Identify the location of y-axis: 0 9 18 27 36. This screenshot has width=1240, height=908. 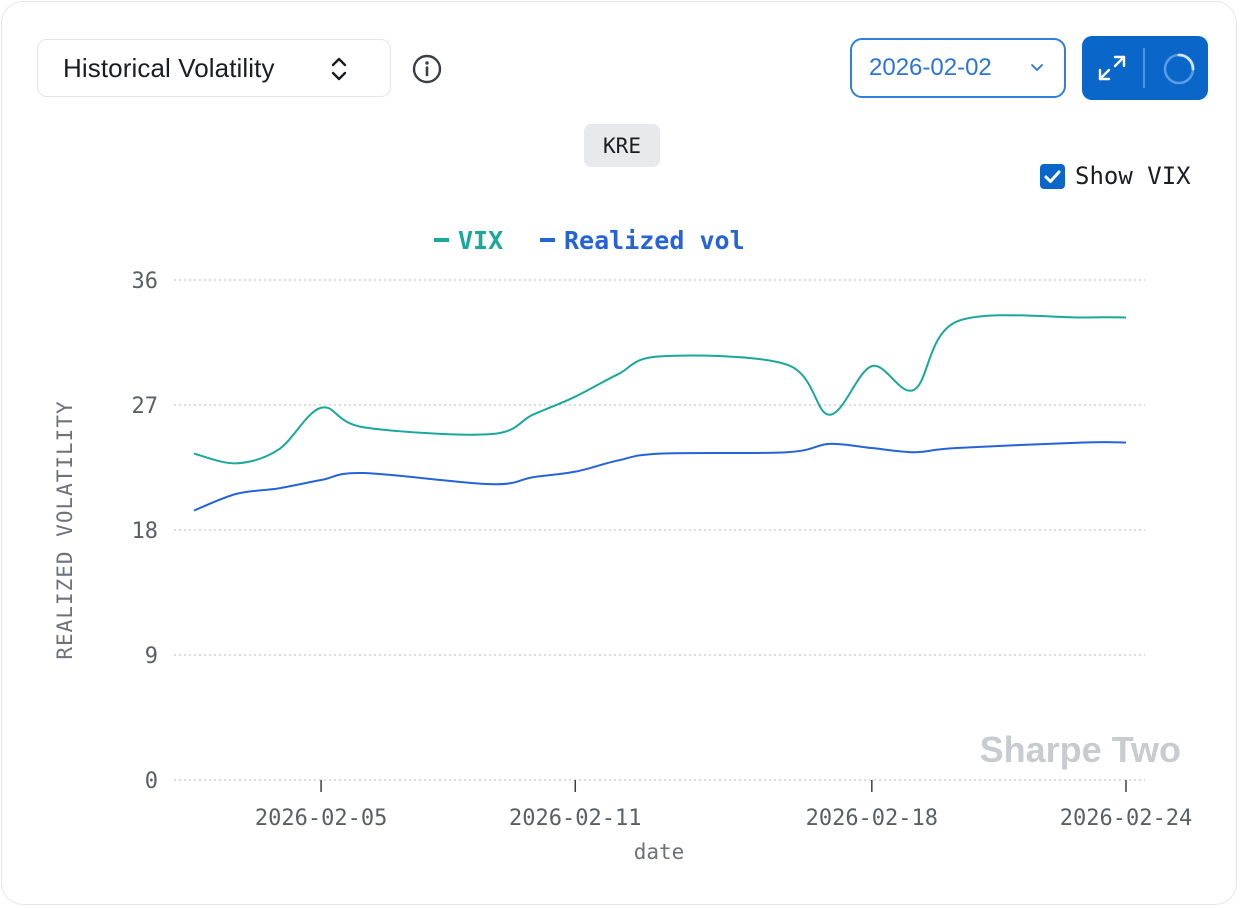
(145, 531).